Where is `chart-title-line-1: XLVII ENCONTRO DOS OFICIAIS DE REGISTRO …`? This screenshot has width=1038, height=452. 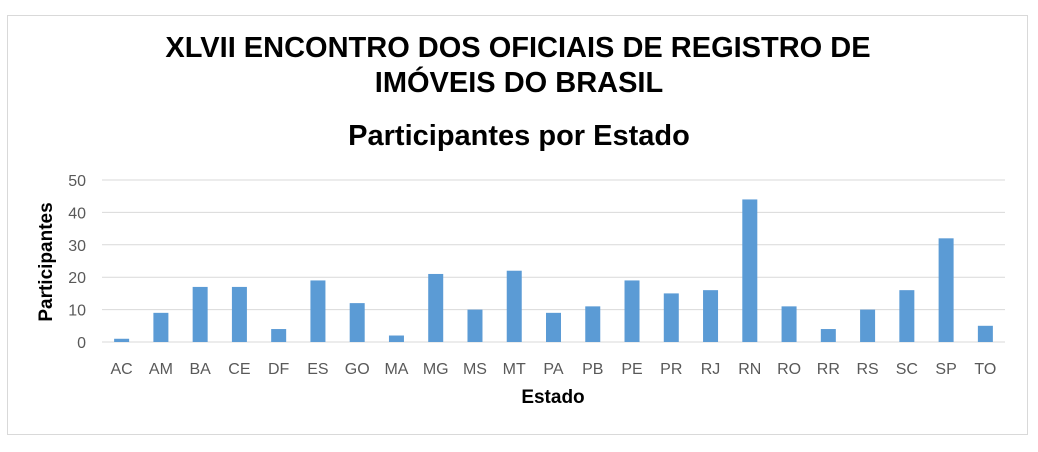
chart-title-line-1: XLVII ENCONTRO DOS OFICIAIS DE REGISTRO … is located at coordinates (518, 48).